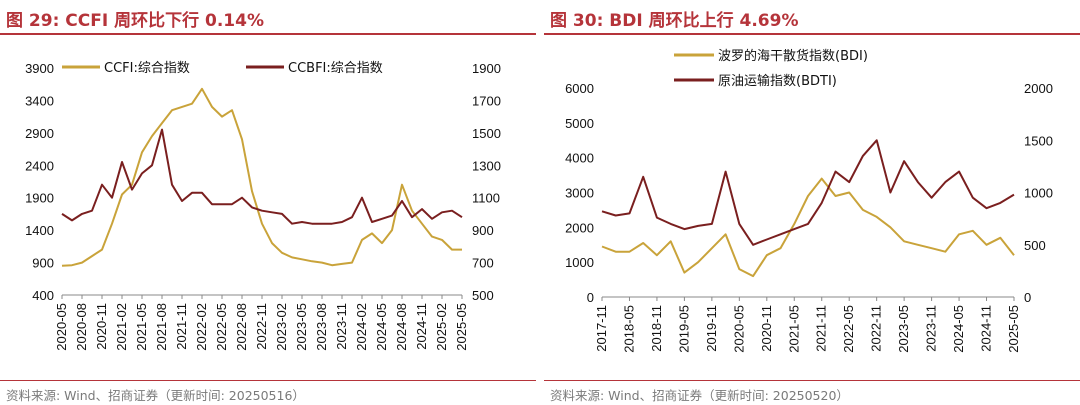 Image resolution: width=1080 pixels, height=405 pixels. Describe the element at coordinates (147, 68) in the screenshot. I see `legend-label: CCFI:综合指数` at that location.